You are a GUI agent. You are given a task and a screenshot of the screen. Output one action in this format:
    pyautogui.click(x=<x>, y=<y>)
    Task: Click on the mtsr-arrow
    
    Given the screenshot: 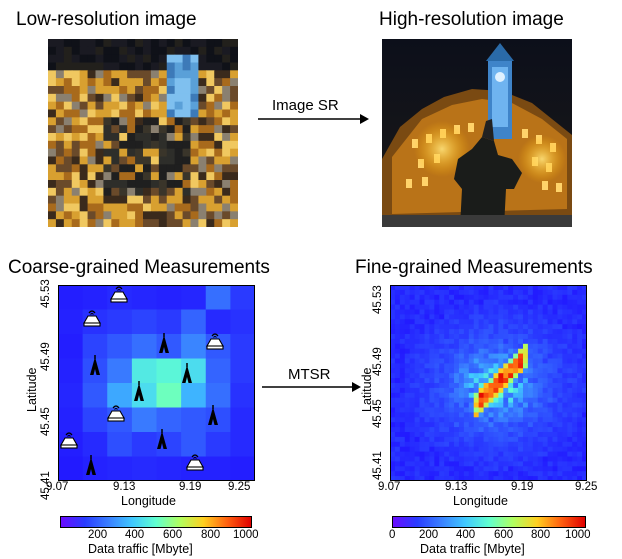 What is the action you would take?
    pyautogui.click(x=311, y=387)
    